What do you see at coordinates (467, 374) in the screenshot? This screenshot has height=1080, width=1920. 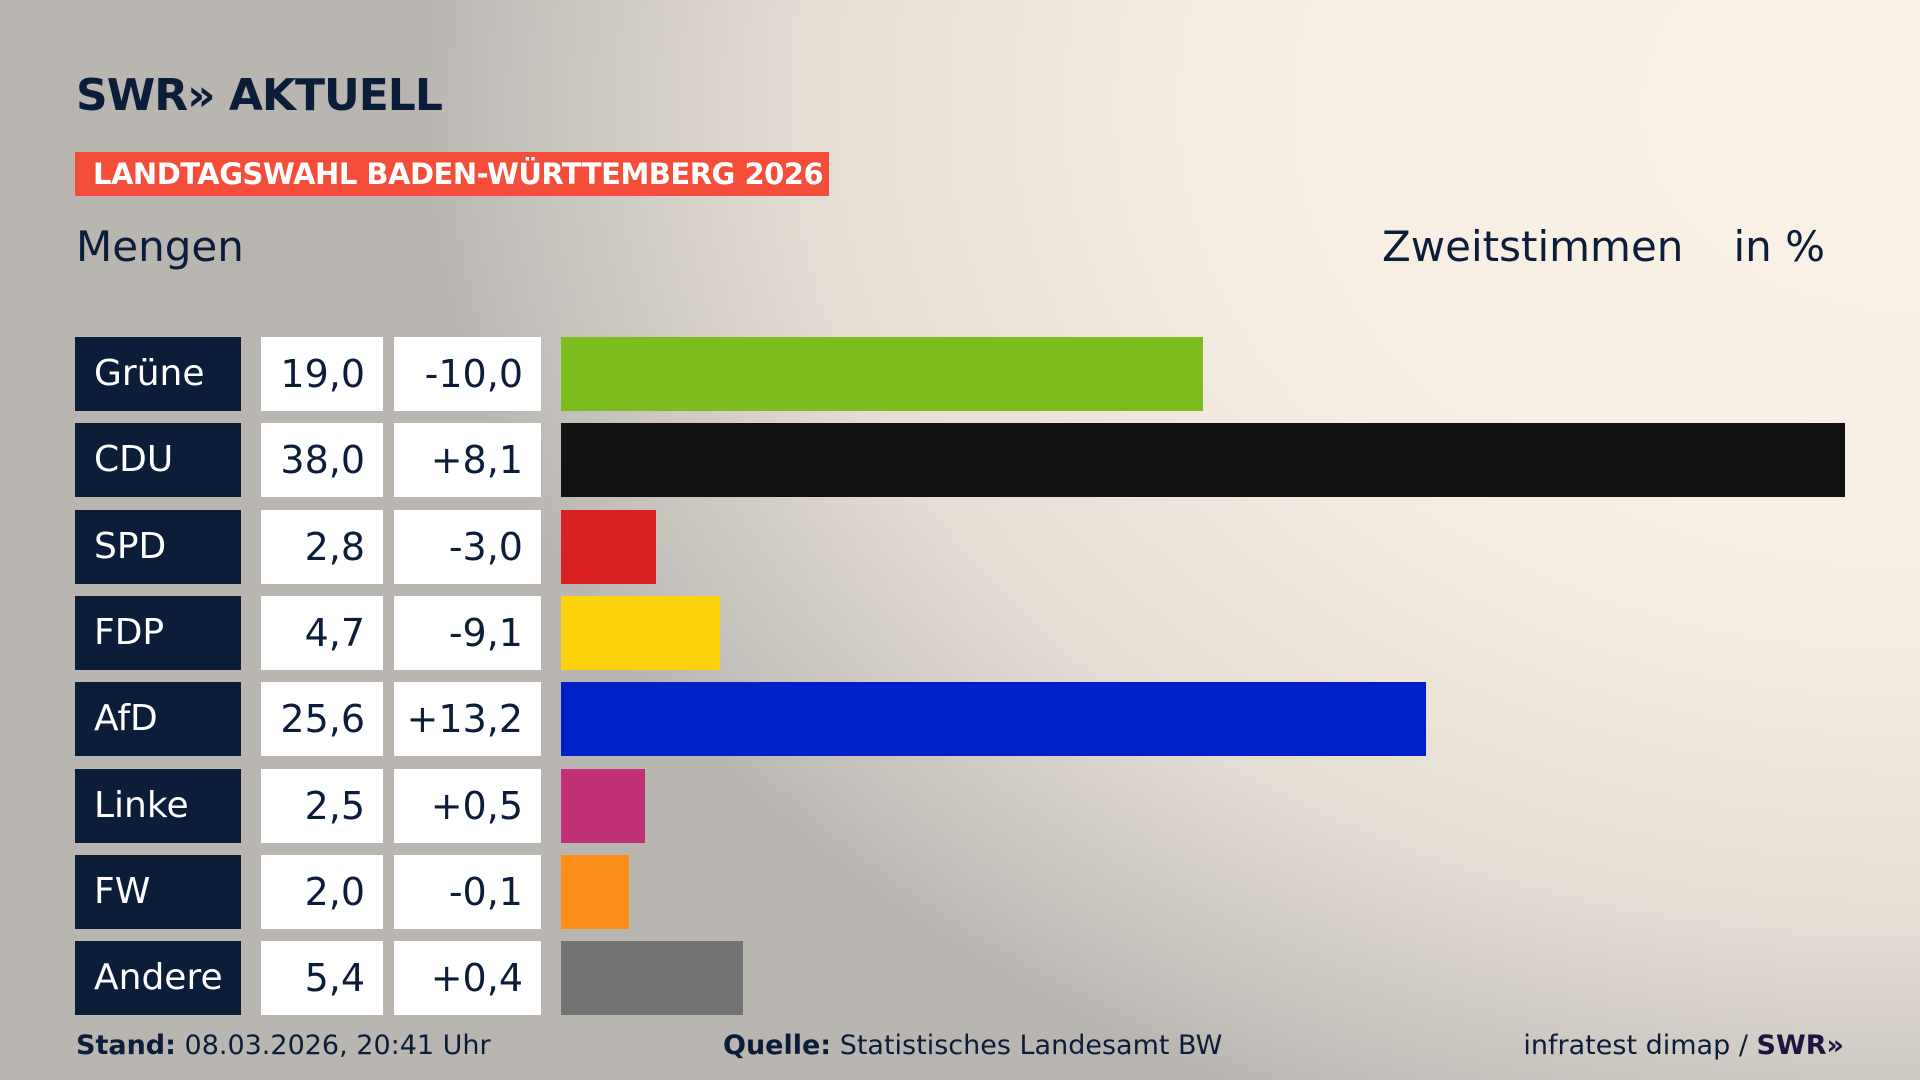 I see `vote-change: -10,0` at bounding box center [467, 374].